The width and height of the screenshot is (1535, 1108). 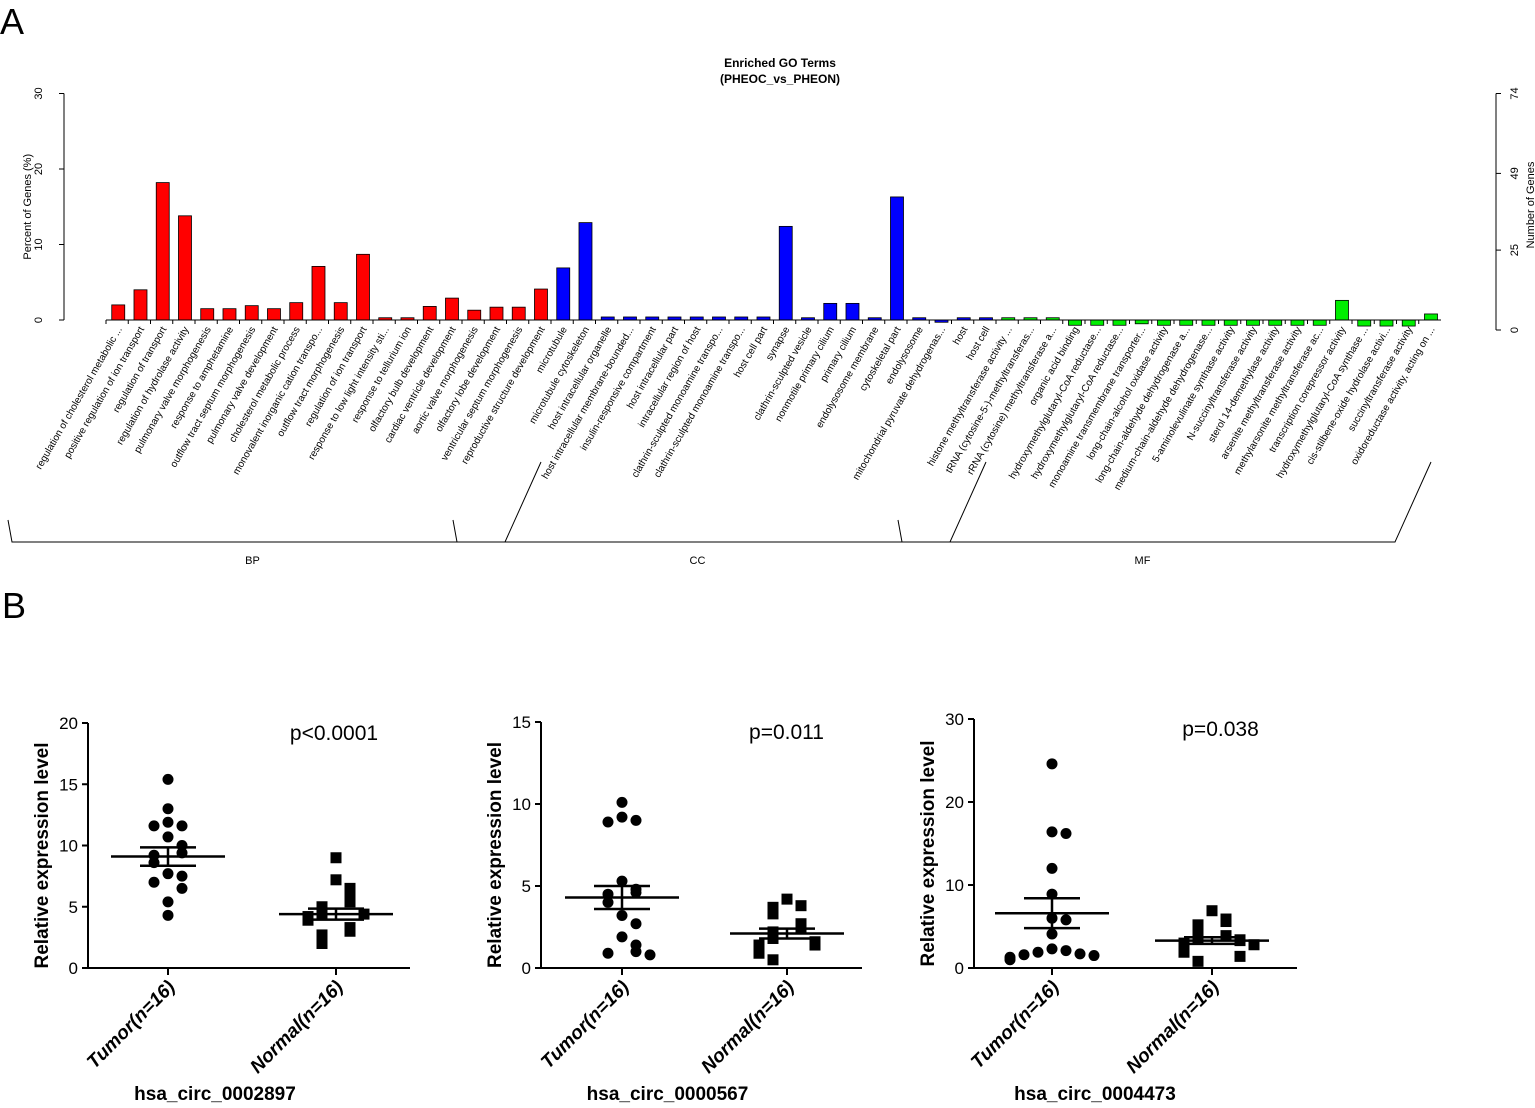 I want to click on chart-title: hsa_circ_0002897, so click(x=215, y=1094).